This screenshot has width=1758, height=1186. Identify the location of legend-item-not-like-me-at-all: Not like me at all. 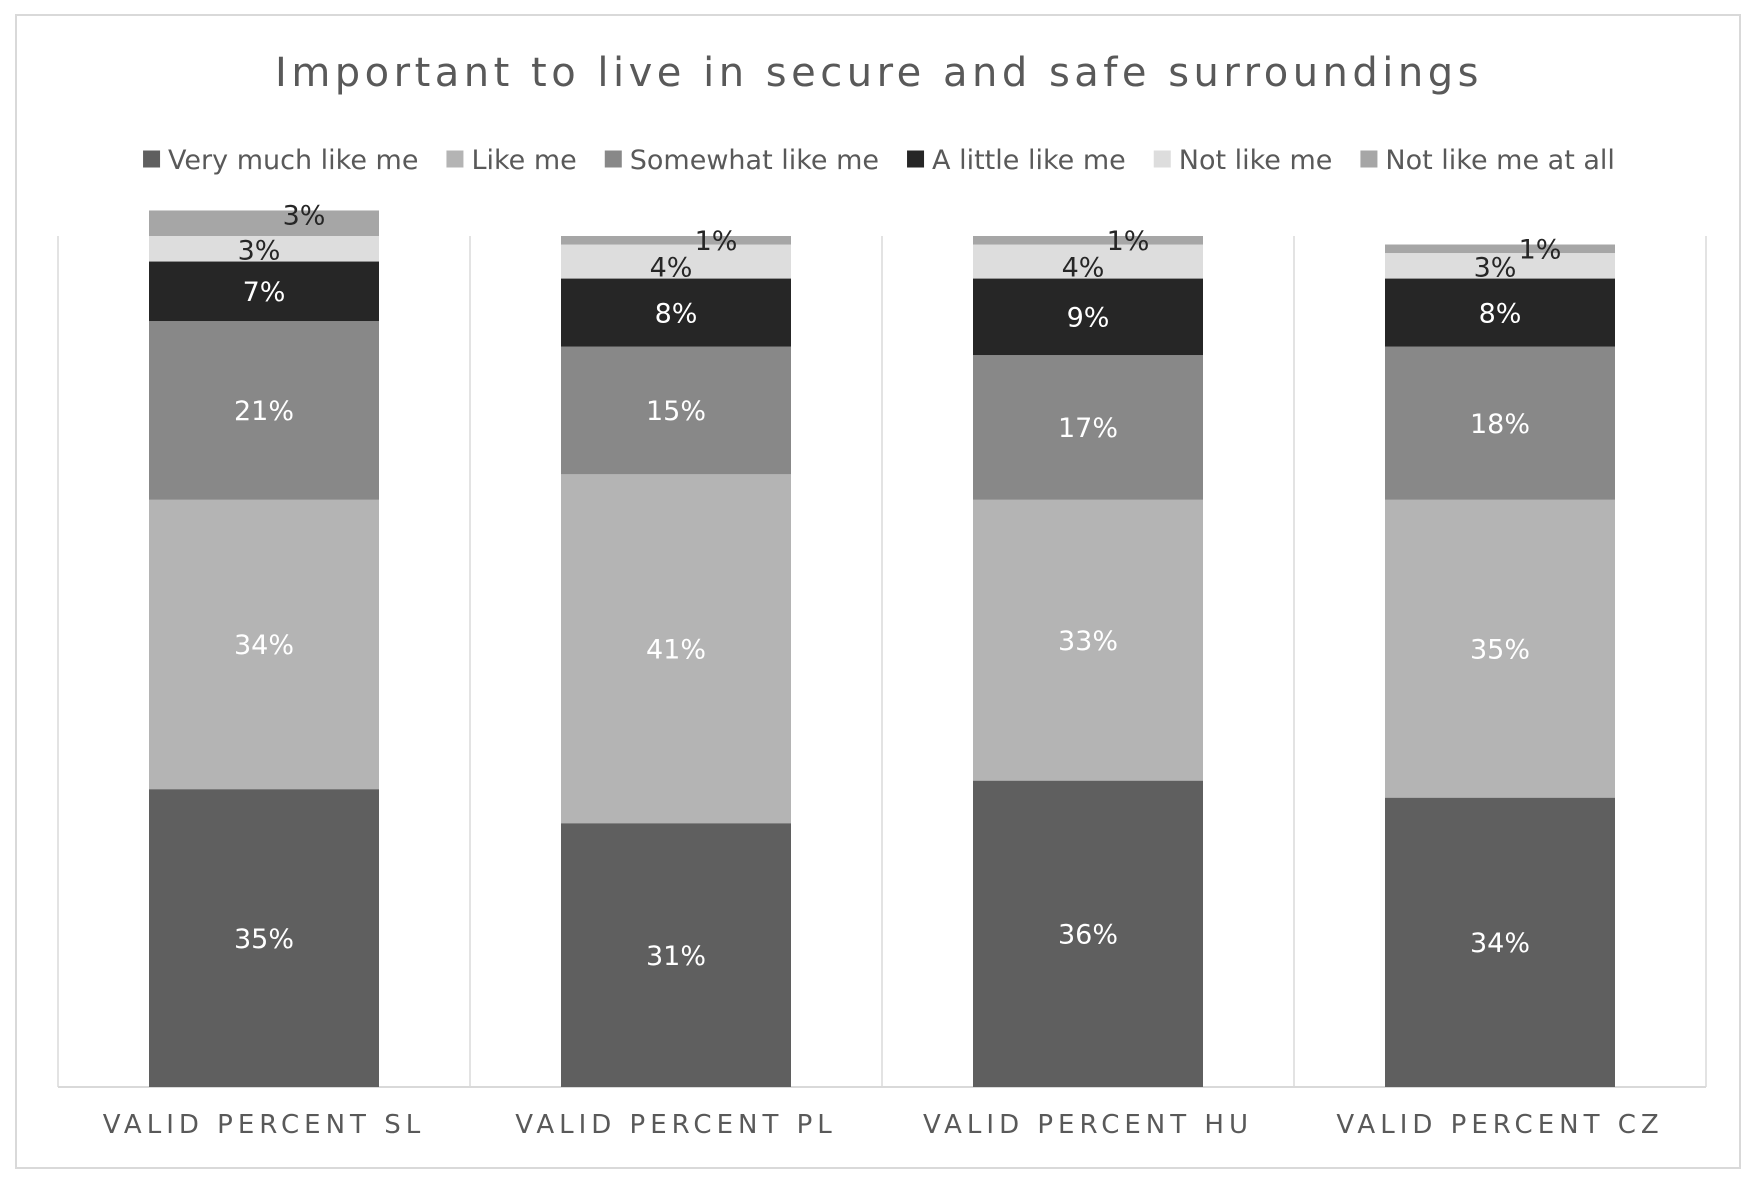
(1487, 160).